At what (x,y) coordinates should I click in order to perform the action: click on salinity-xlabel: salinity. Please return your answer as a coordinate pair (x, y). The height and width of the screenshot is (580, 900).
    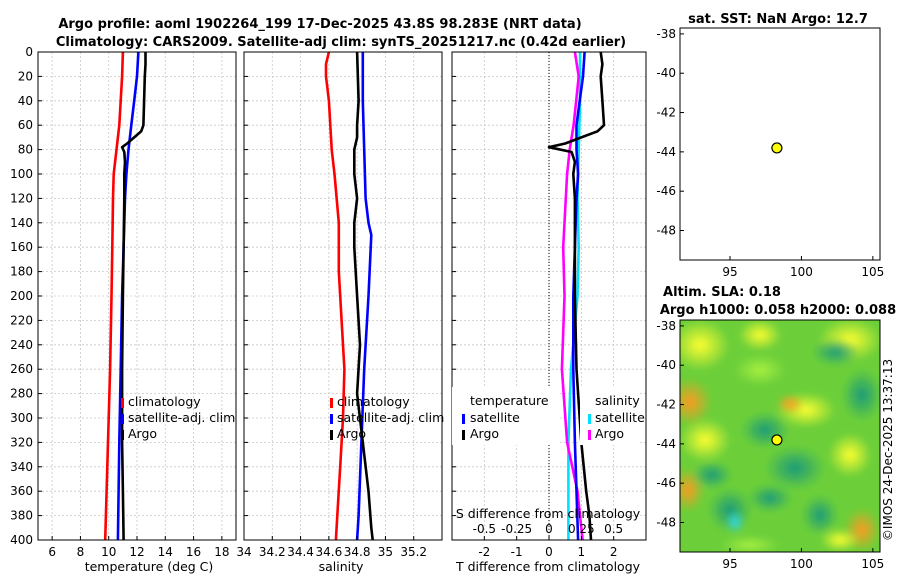
    Looking at the image, I should click on (341, 566).